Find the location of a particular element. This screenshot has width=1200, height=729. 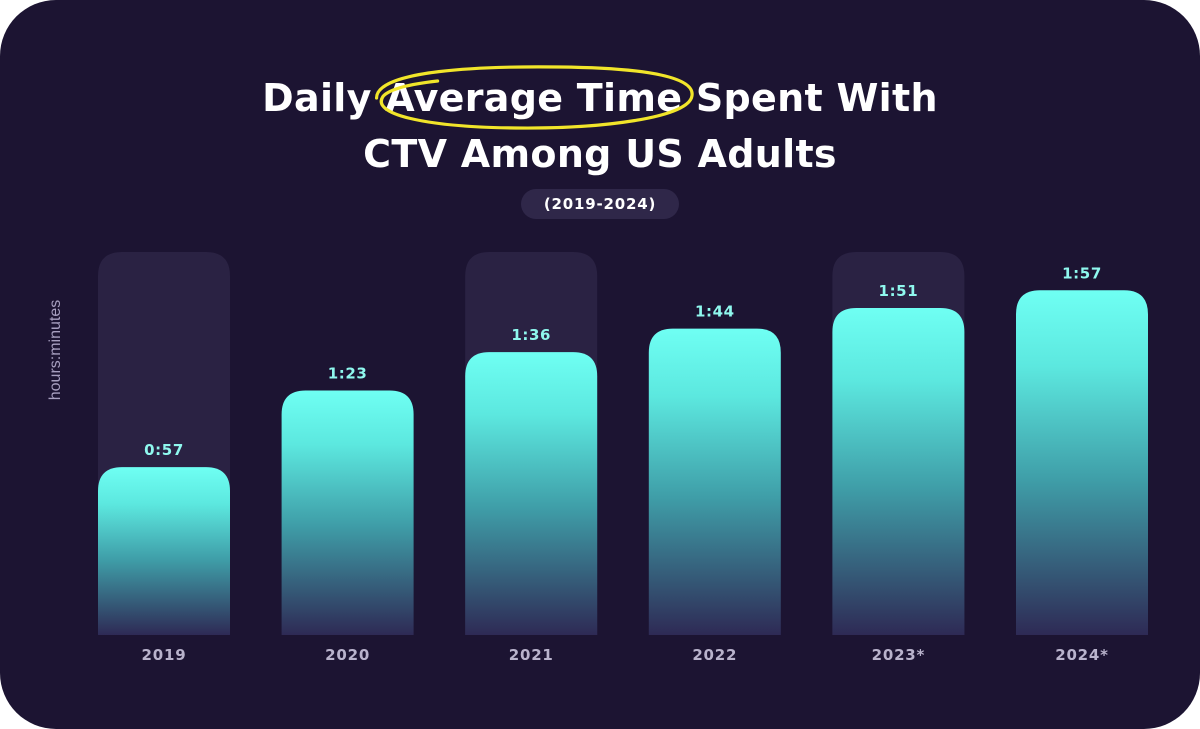

value-label-3: 1:44 is located at coordinates (715, 312).